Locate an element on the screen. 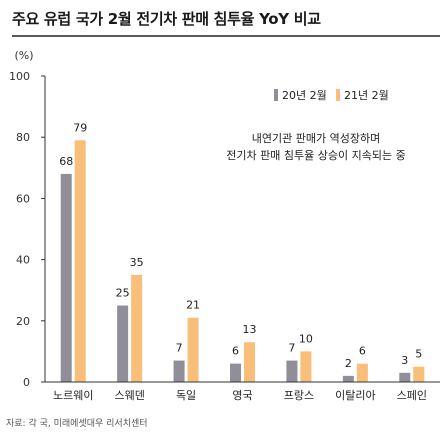 The width and height of the screenshot is (443, 437). y-tick-label: 80 is located at coordinates (23, 137).